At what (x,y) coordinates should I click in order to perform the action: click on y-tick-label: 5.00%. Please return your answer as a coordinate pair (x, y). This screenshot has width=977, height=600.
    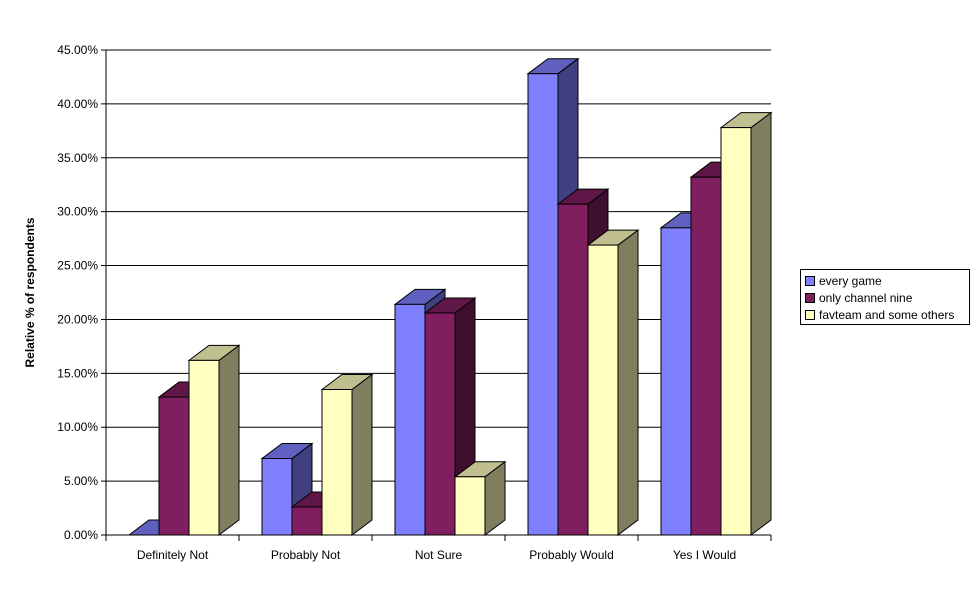
    Looking at the image, I should click on (81, 481).